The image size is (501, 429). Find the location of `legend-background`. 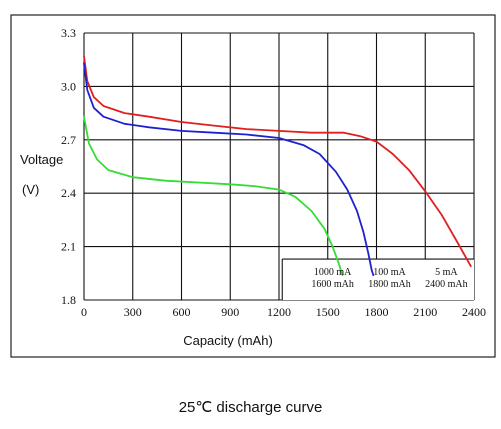

legend-background is located at coordinates (378, 279).